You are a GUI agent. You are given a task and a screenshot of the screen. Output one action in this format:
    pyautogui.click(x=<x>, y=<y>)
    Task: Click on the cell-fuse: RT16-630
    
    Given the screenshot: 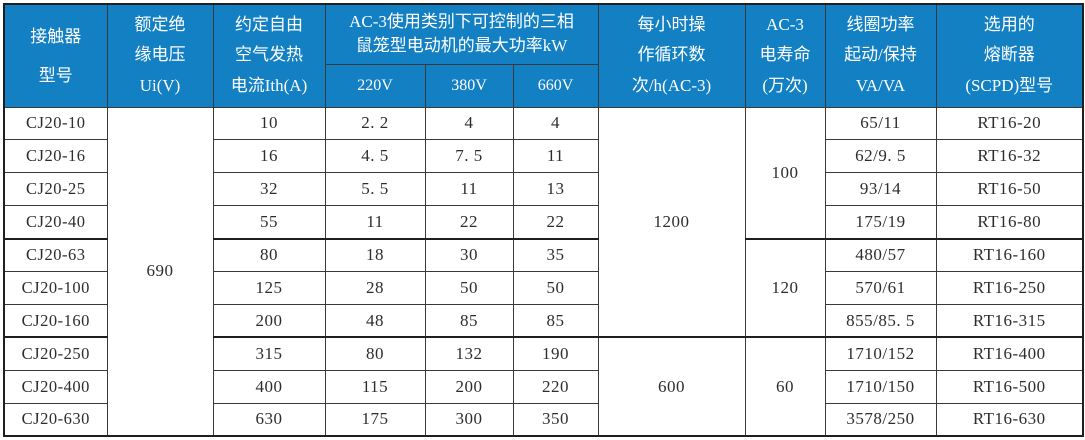 What is the action you would take?
    pyautogui.click(x=1009, y=419)
    